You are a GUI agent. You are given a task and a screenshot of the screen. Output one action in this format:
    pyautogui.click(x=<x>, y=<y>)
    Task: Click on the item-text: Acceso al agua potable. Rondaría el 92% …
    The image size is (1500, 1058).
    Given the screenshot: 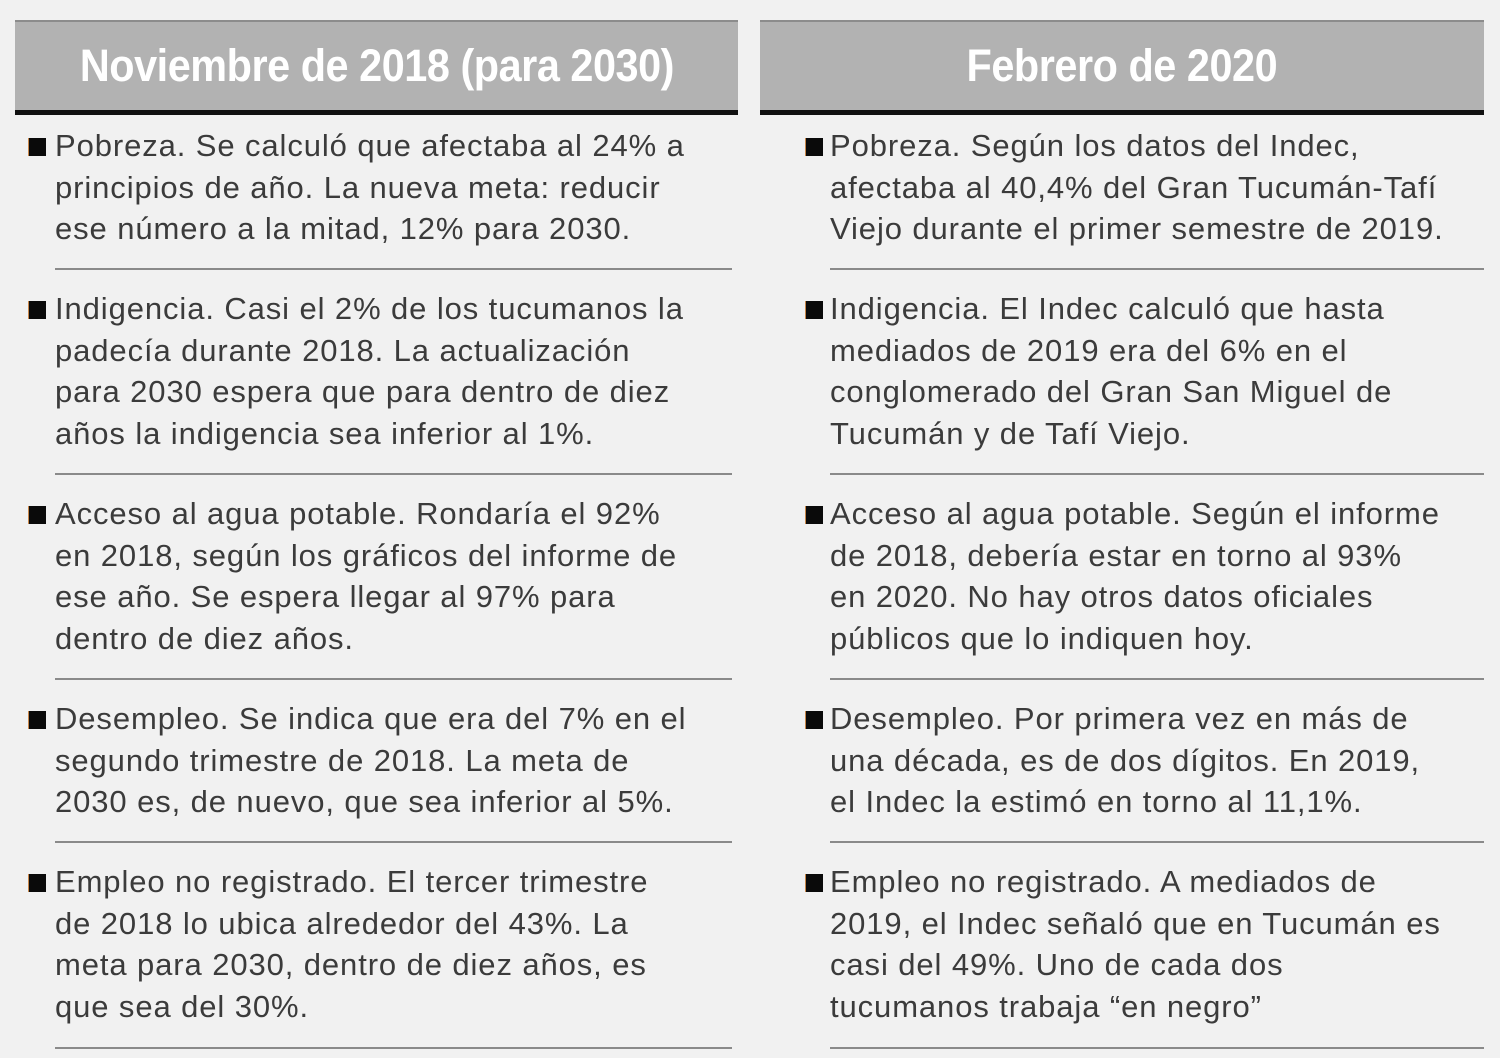 What is the action you would take?
    pyautogui.click(x=366, y=576)
    